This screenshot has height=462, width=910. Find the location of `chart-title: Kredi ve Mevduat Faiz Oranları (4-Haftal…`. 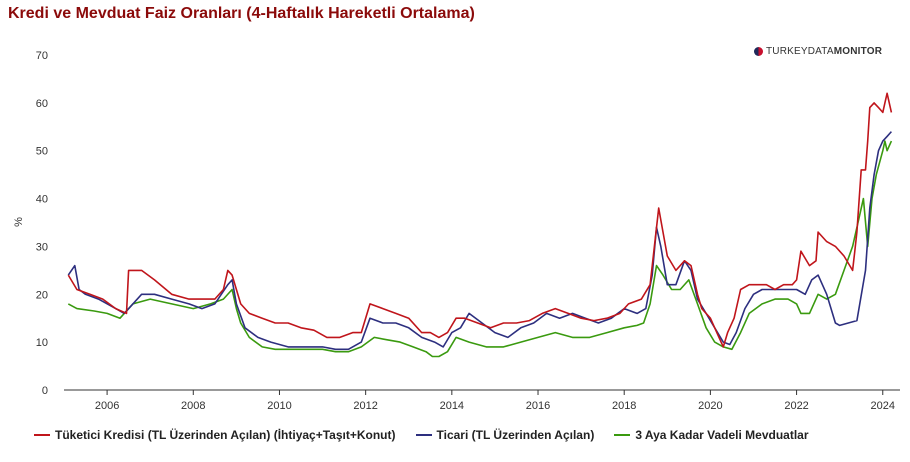

chart-title: Kredi ve Mevduat Faiz Oranları (4-Haftal… is located at coordinates (241, 13).